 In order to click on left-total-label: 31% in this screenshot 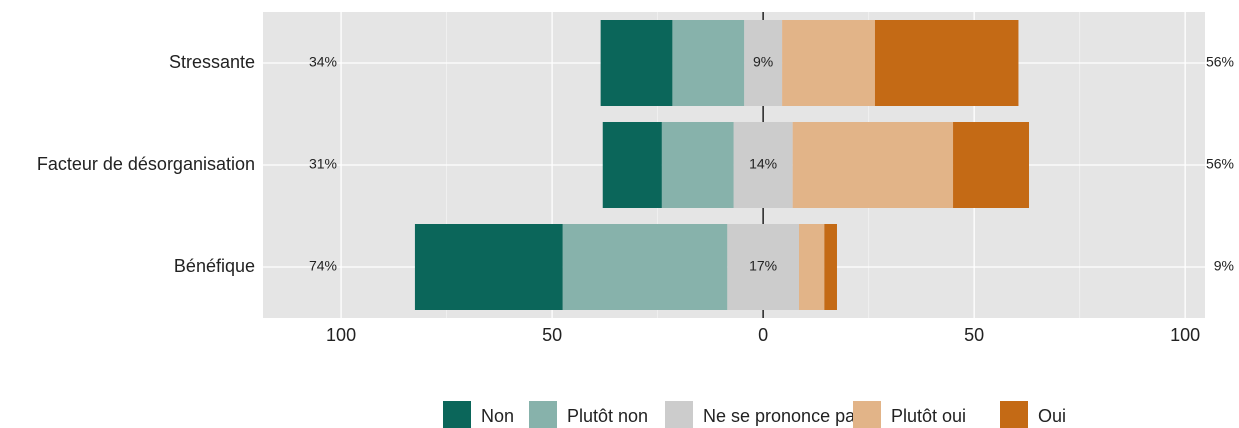, I will do `click(323, 164)`.